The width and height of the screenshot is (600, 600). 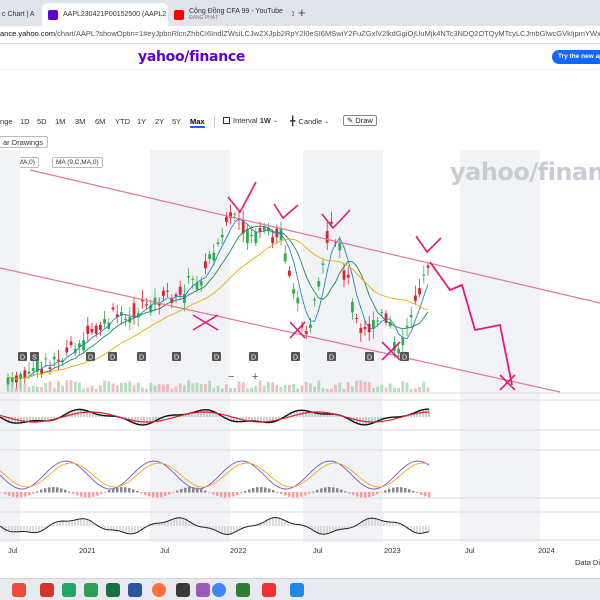 I want to click on range-ytd: YTD, so click(x=122, y=121).